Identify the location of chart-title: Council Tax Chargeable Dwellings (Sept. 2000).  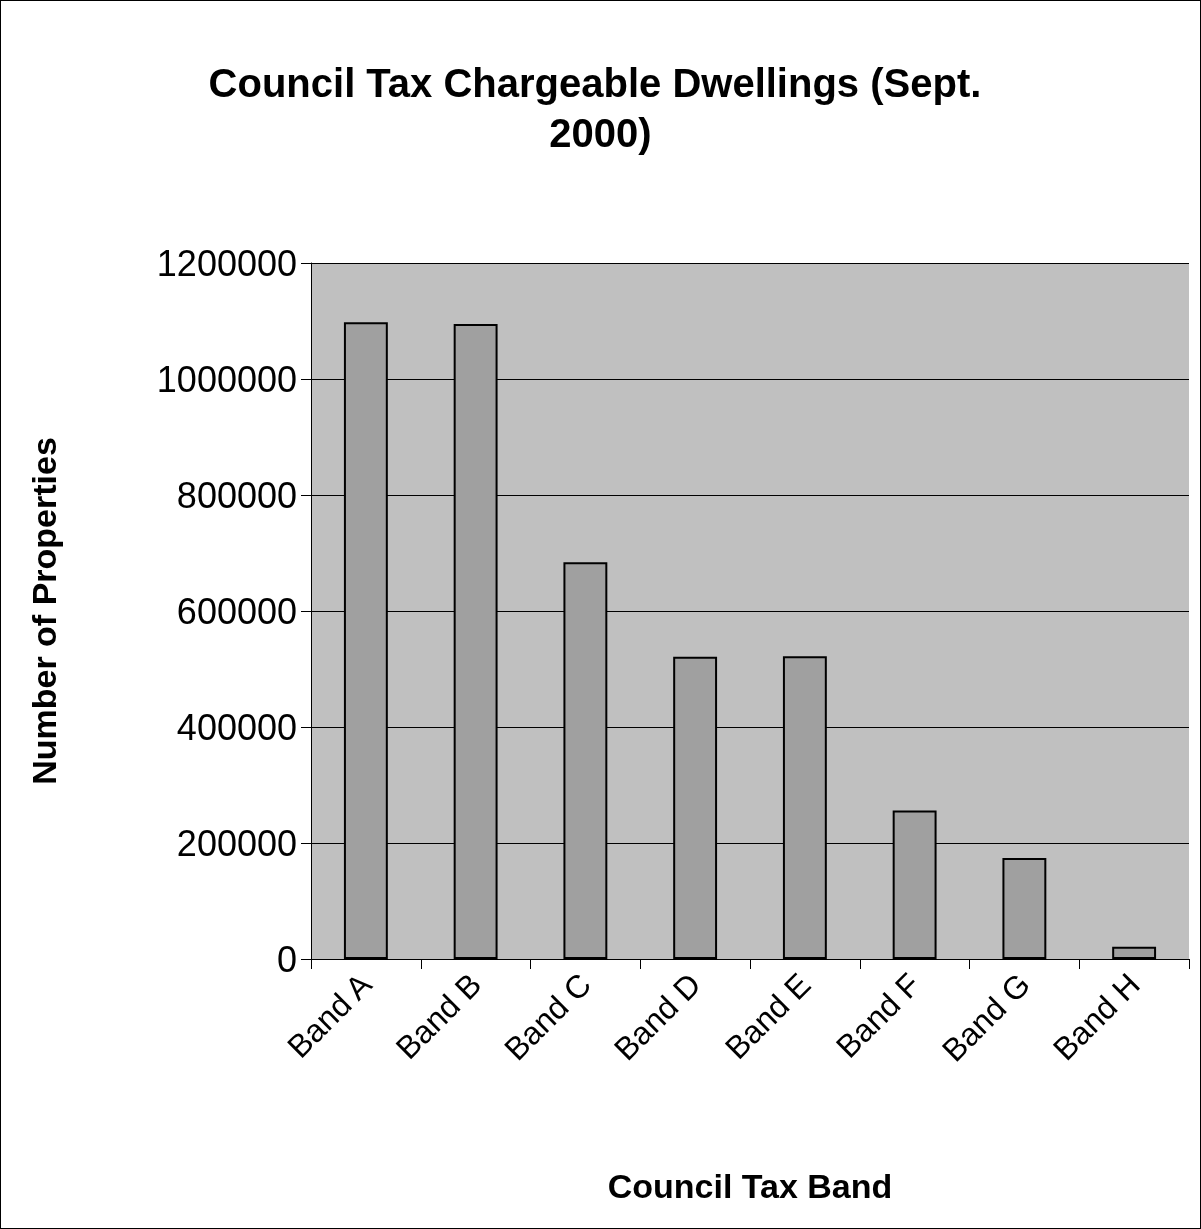
(600, 108).